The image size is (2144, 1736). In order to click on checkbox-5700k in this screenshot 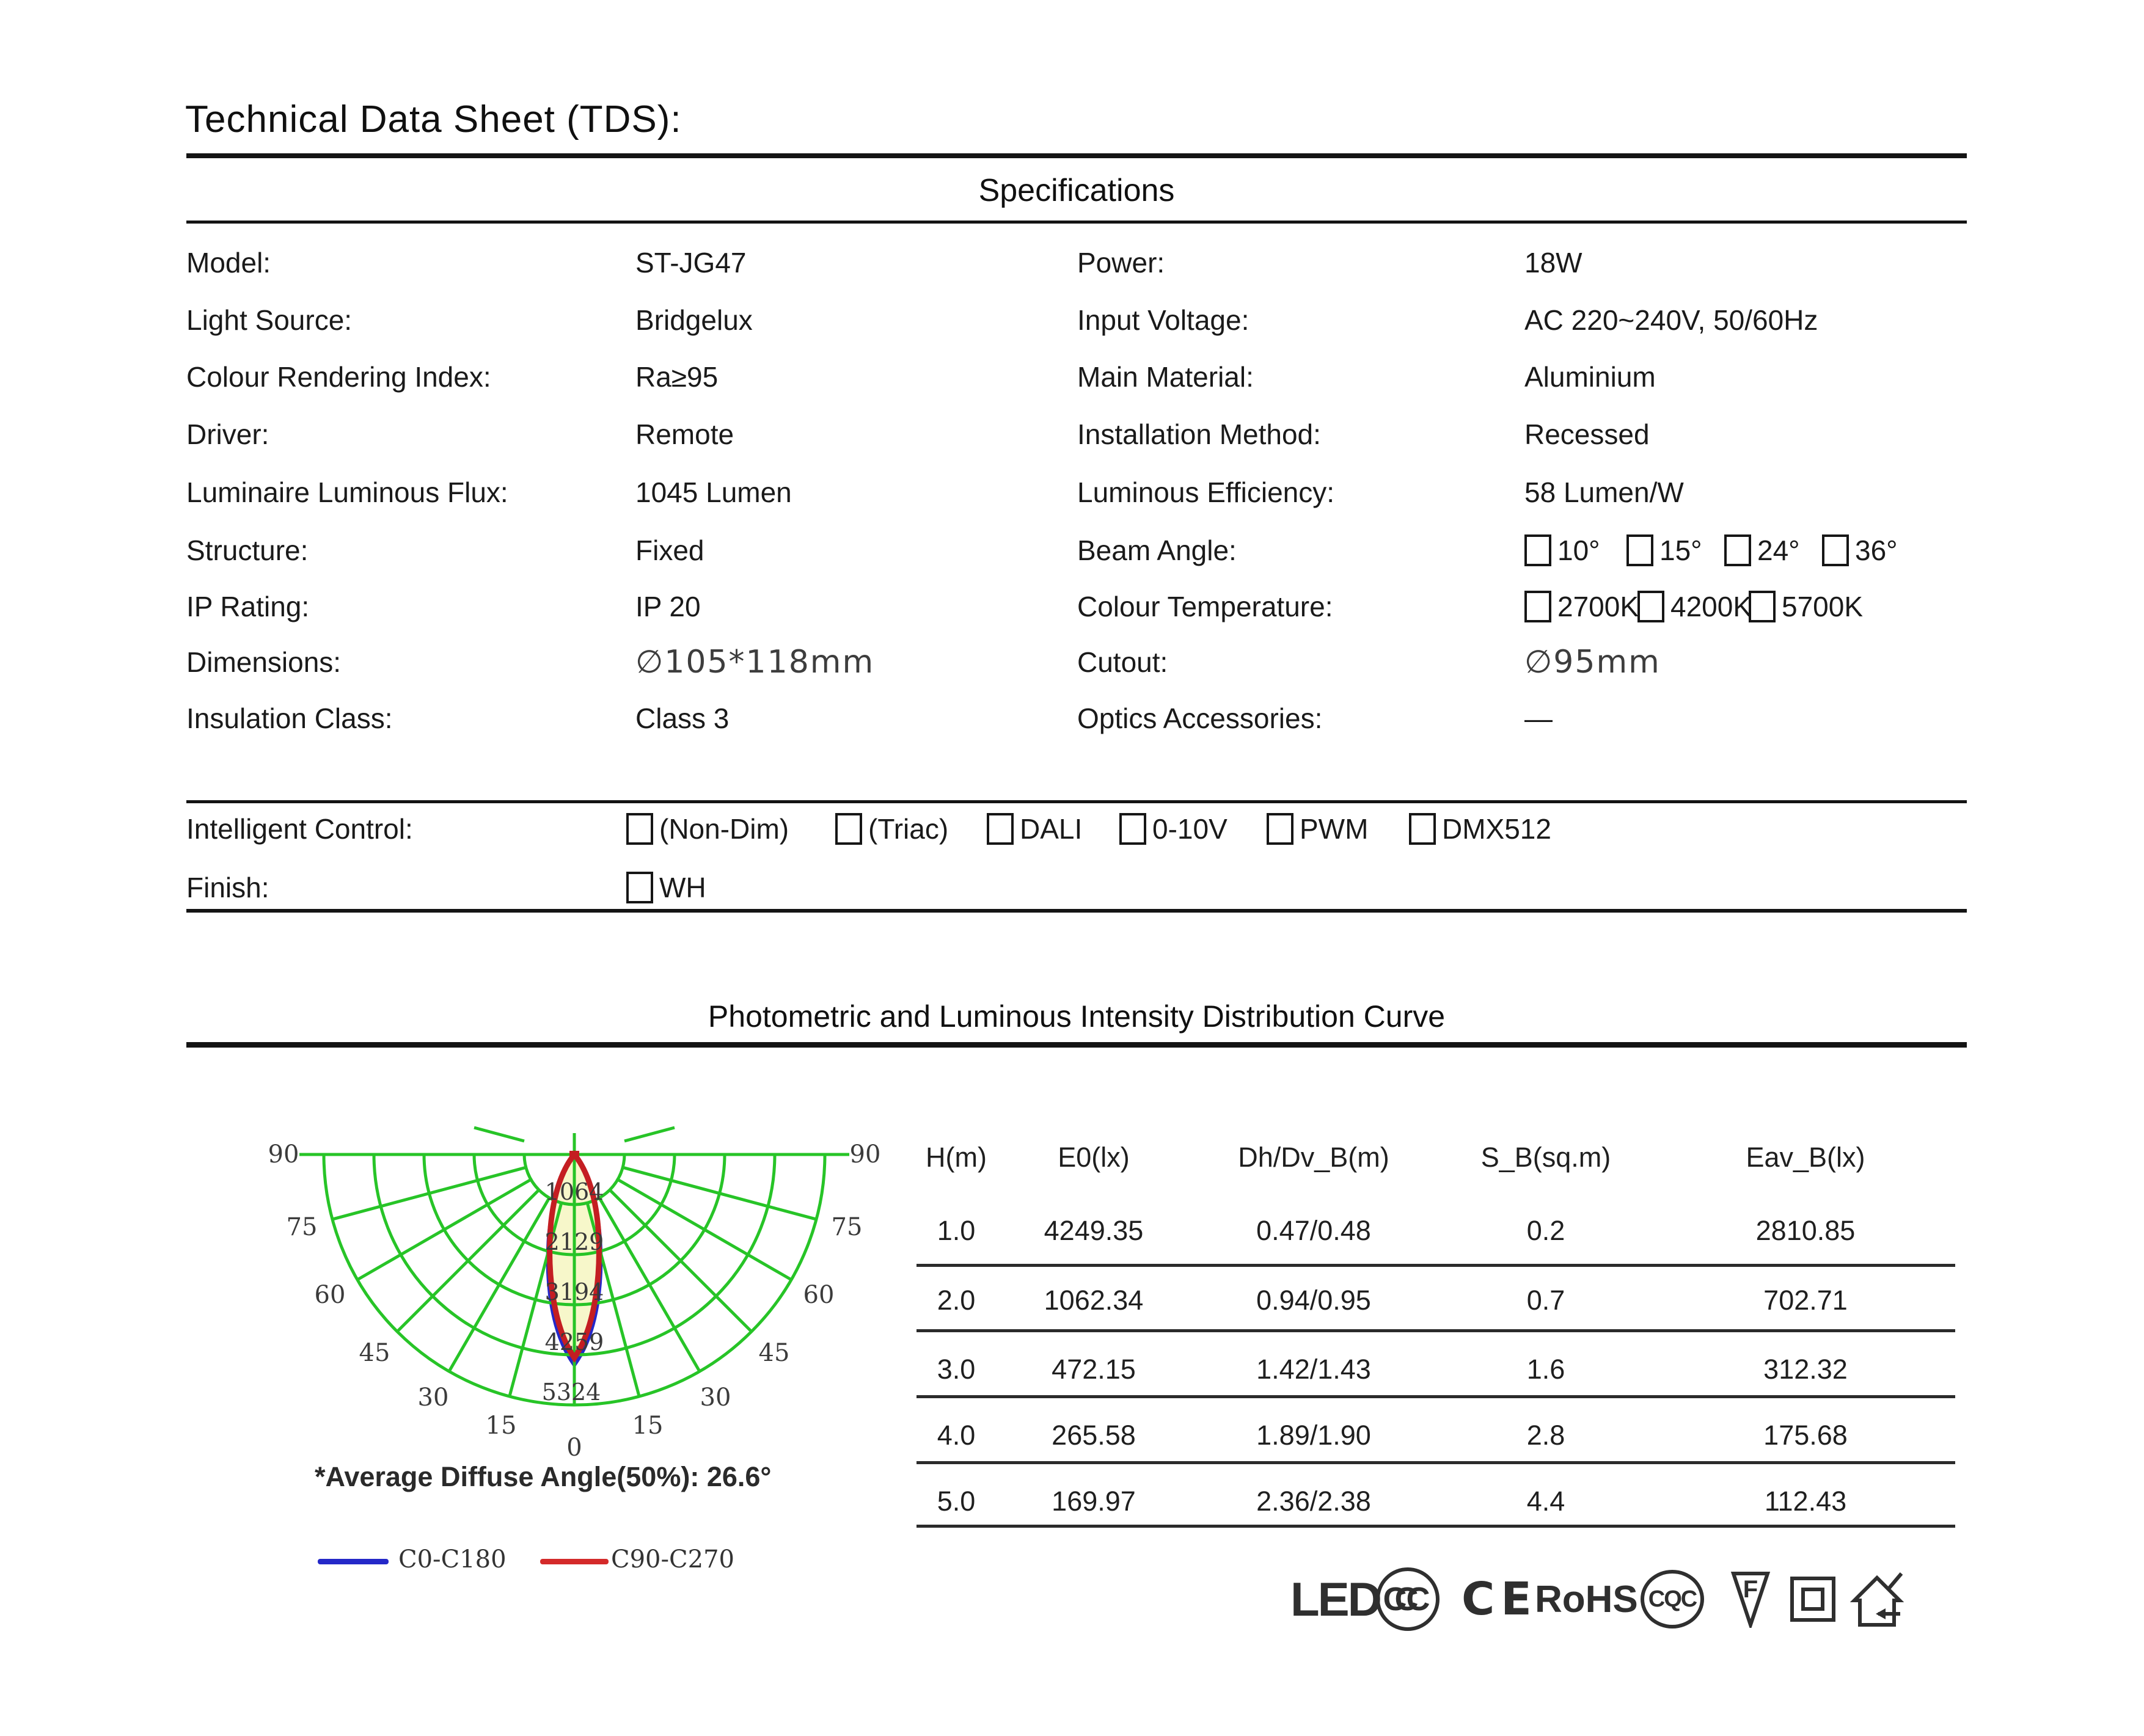, I will do `click(1762, 607)`.